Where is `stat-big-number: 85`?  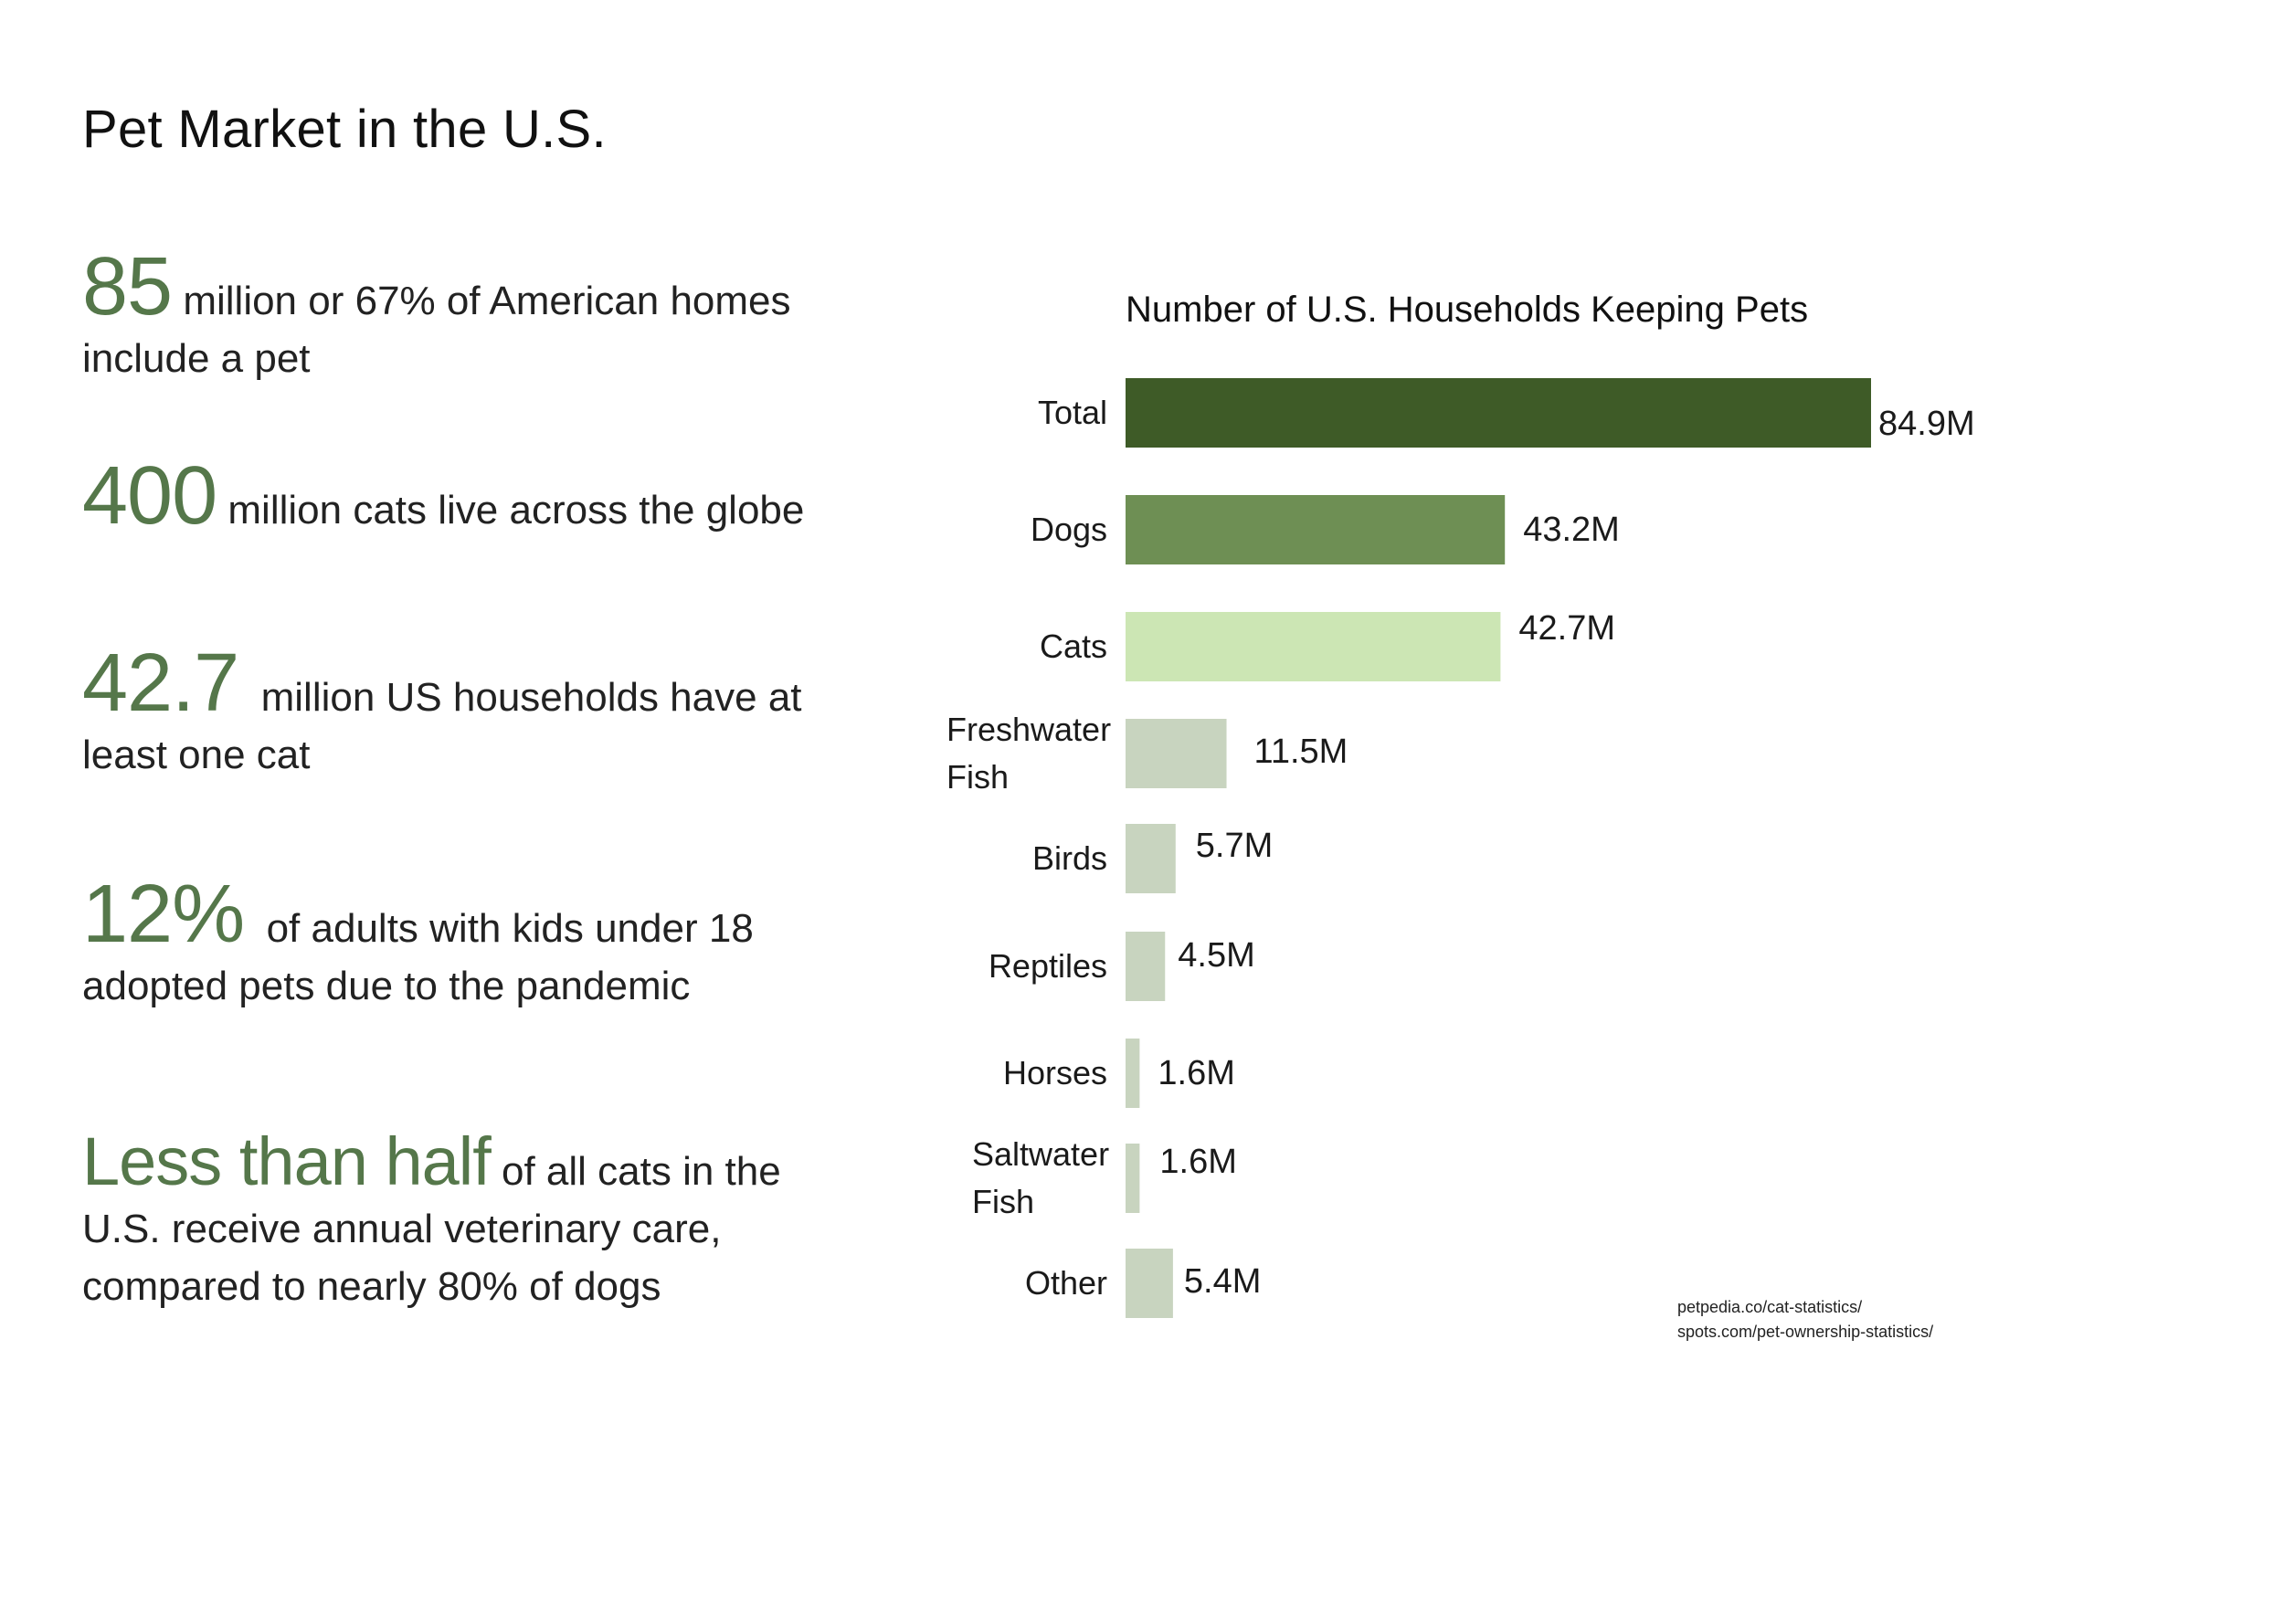
stat-big-number: 85 is located at coordinates (127, 286).